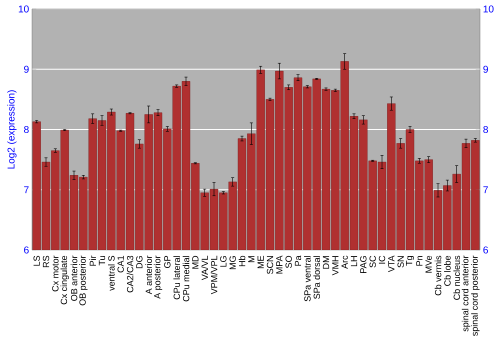 This screenshot has width=500, height=350. What do you see at coordinates (270, 265) in the screenshot?
I see `x-tick-label: SCN` at bounding box center [270, 265].